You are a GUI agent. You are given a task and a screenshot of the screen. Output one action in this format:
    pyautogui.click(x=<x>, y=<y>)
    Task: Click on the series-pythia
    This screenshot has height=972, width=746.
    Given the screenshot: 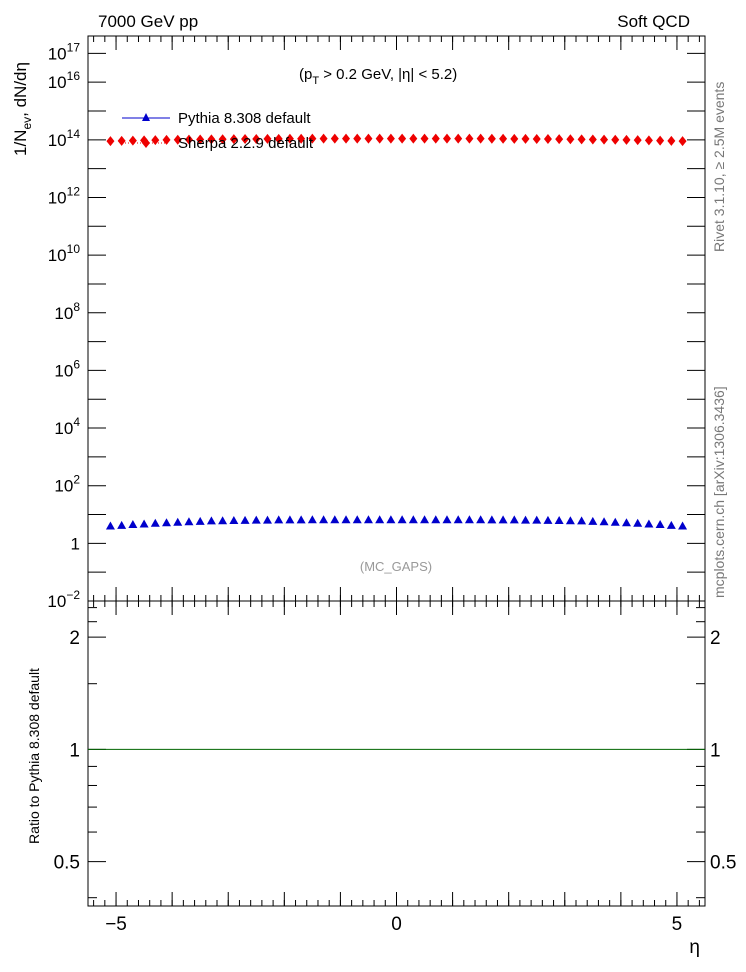 What is the action you would take?
    pyautogui.click(x=396, y=522)
    